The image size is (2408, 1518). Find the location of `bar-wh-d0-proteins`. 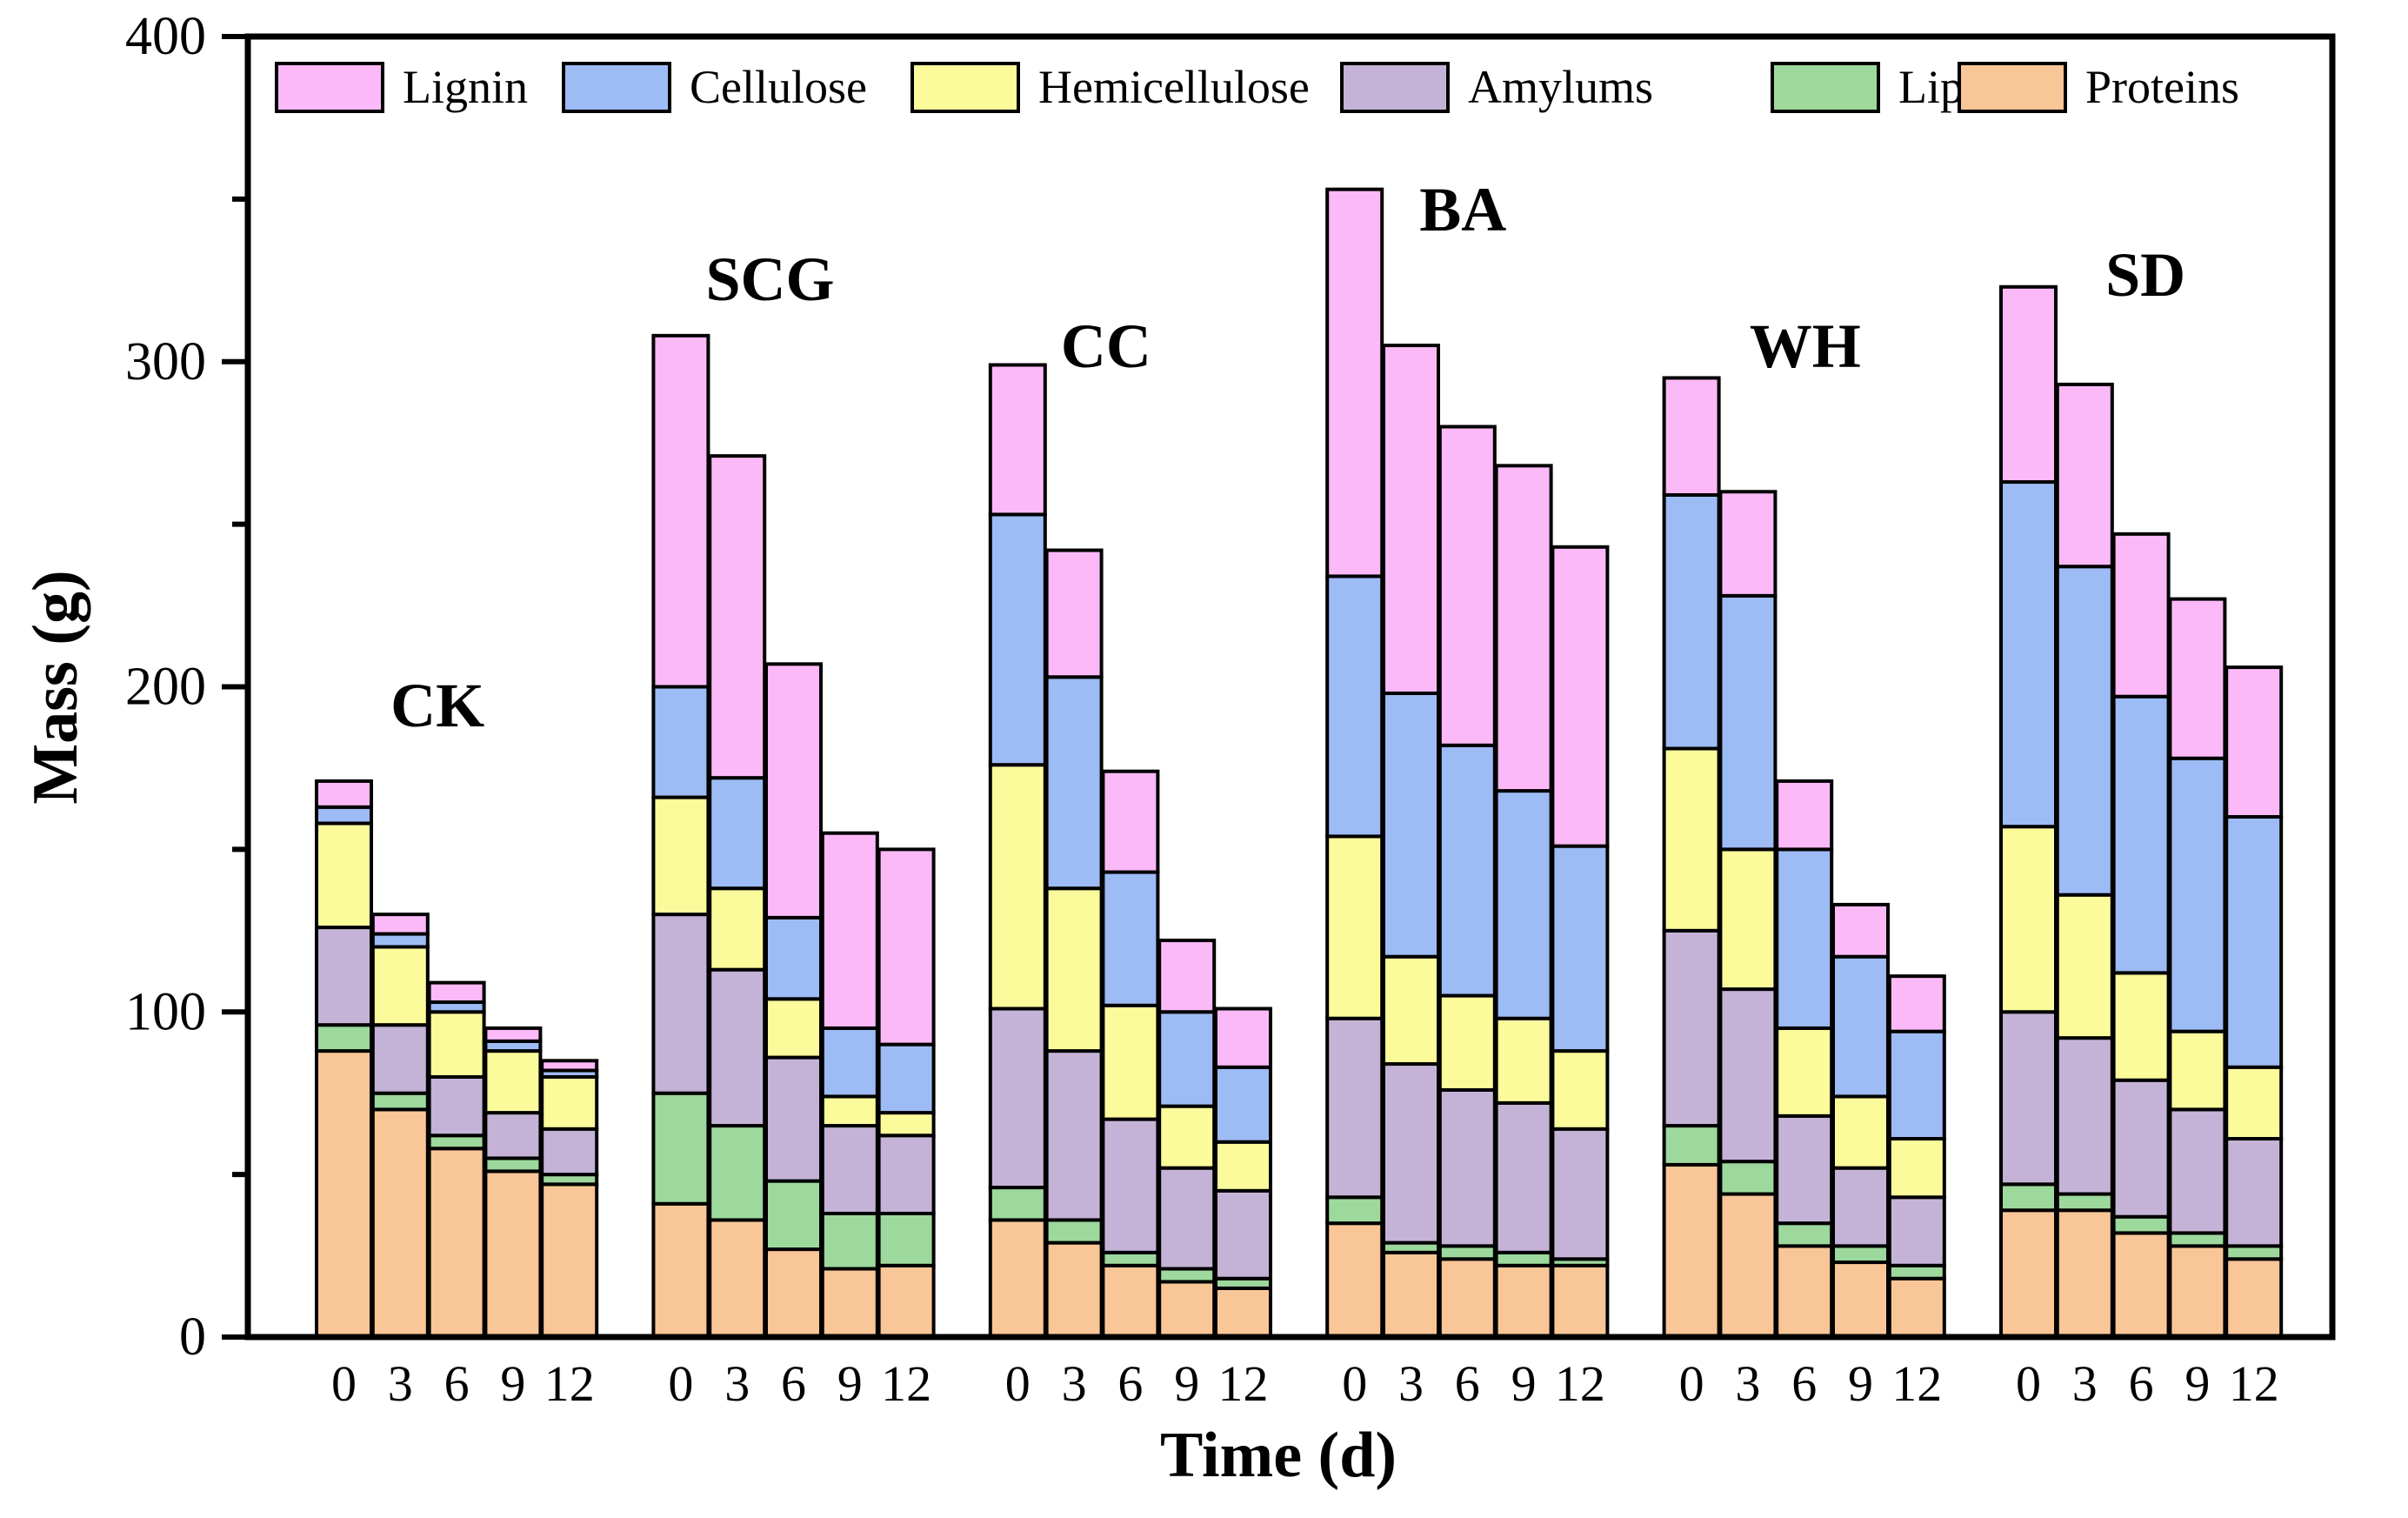

bar-wh-d0-proteins is located at coordinates (1692, 1250).